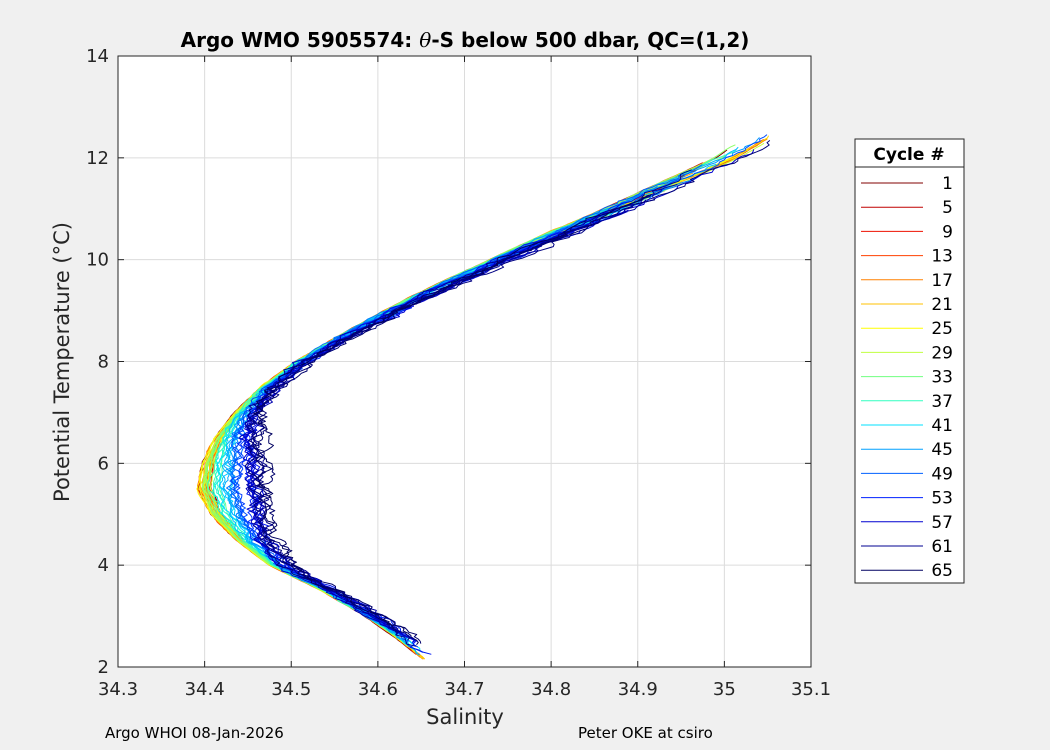 The height and width of the screenshot is (750, 1050). Describe the element at coordinates (103, 463) in the screenshot. I see `y-tick-label: 6` at that location.